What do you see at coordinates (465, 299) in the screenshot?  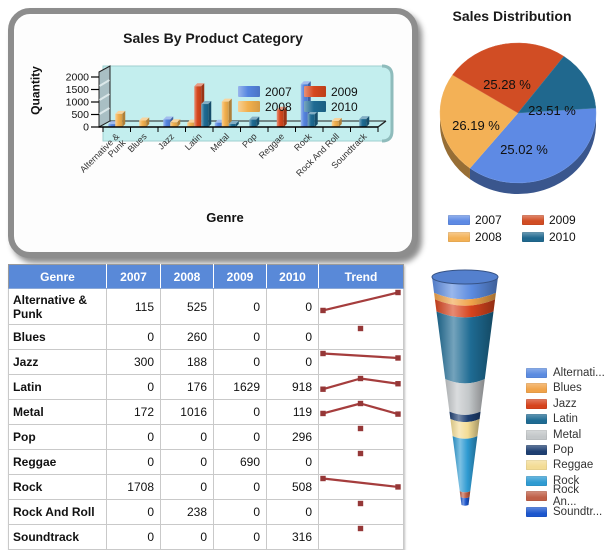 I see `funnel-segment-Blues` at bounding box center [465, 299].